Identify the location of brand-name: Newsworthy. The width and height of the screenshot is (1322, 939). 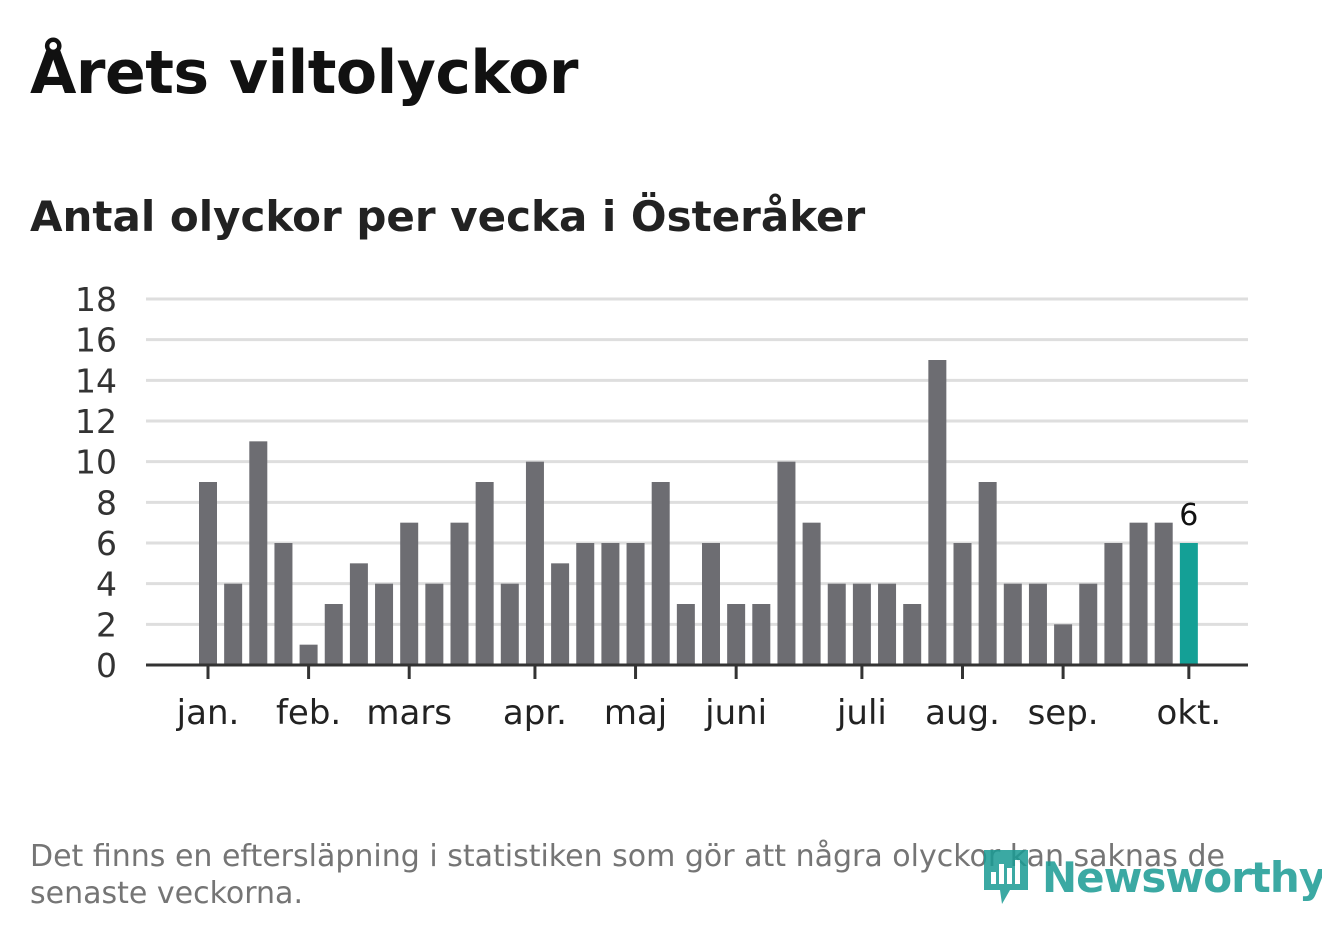
(1182, 877).